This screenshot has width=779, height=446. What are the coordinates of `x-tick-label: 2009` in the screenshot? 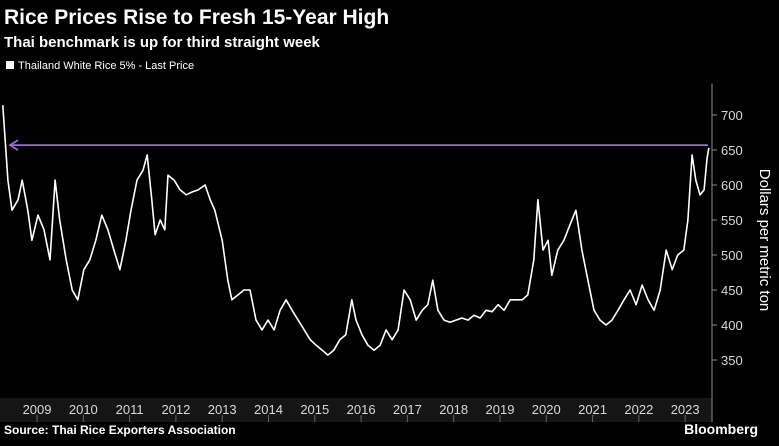 It's located at (37, 409).